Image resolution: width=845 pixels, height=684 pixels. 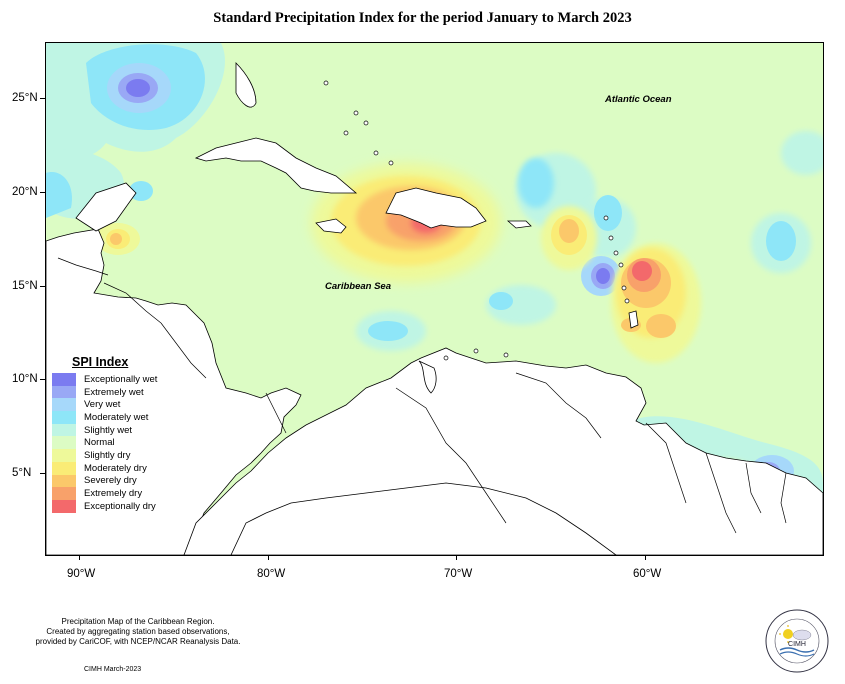 I want to click on legend-item: Slightly wet, so click(x=117, y=430).